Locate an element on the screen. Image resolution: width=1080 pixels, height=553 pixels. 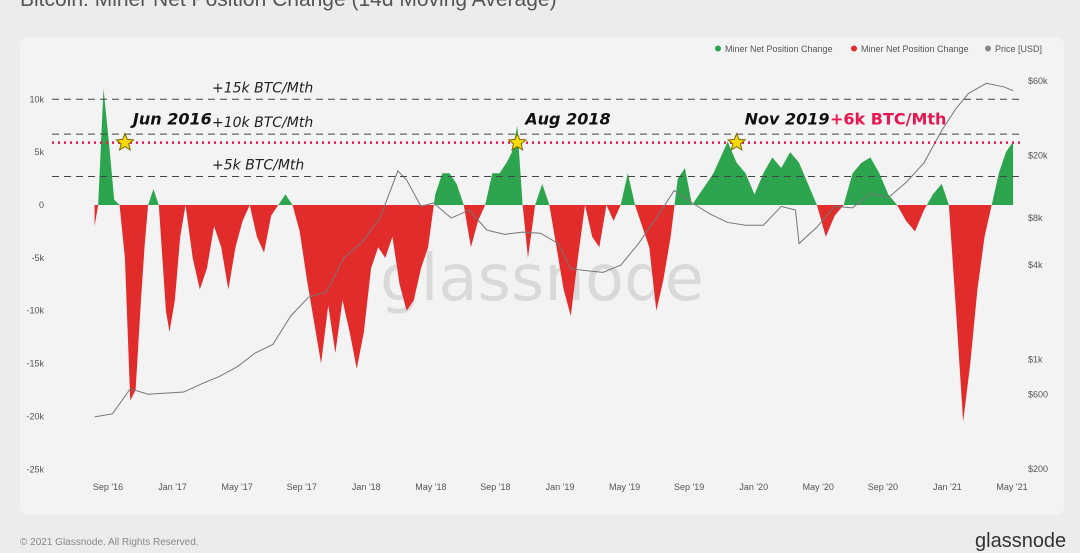
reference-line-label: +6k BTC/Mth is located at coordinates (888, 119).